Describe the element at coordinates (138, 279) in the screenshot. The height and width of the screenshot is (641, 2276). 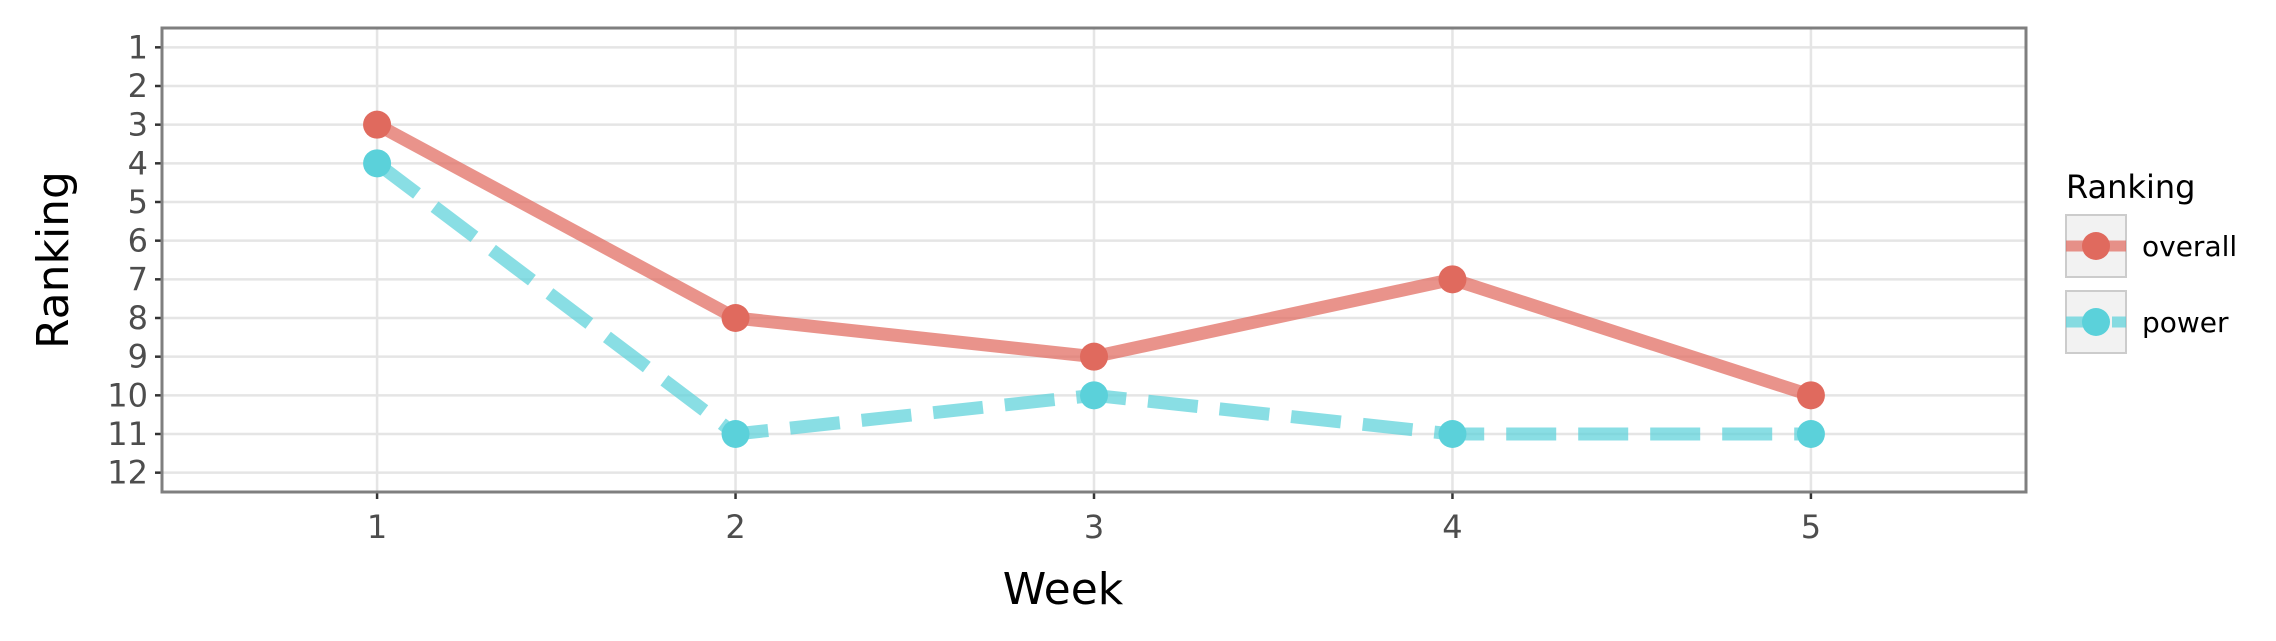
I see `y-tick-label: 7` at that location.